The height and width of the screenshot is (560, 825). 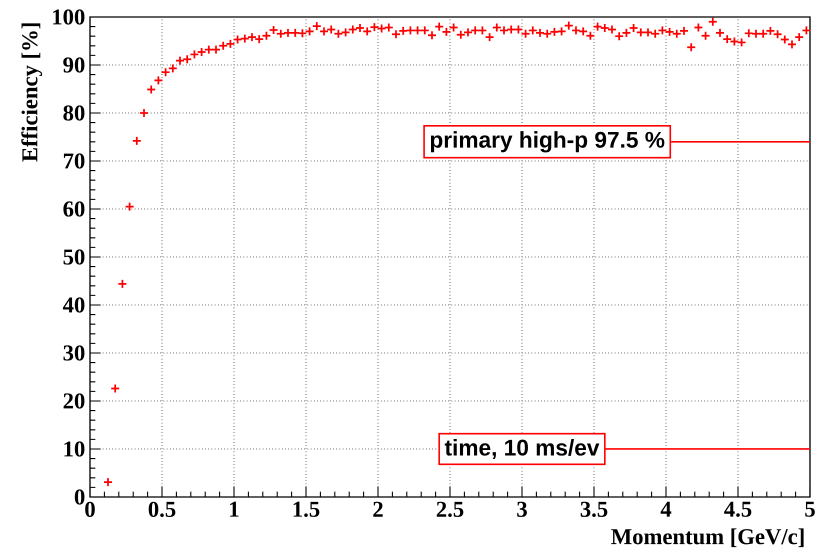 I want to click on y-tick-label: 100, so click(x=68, y=17).